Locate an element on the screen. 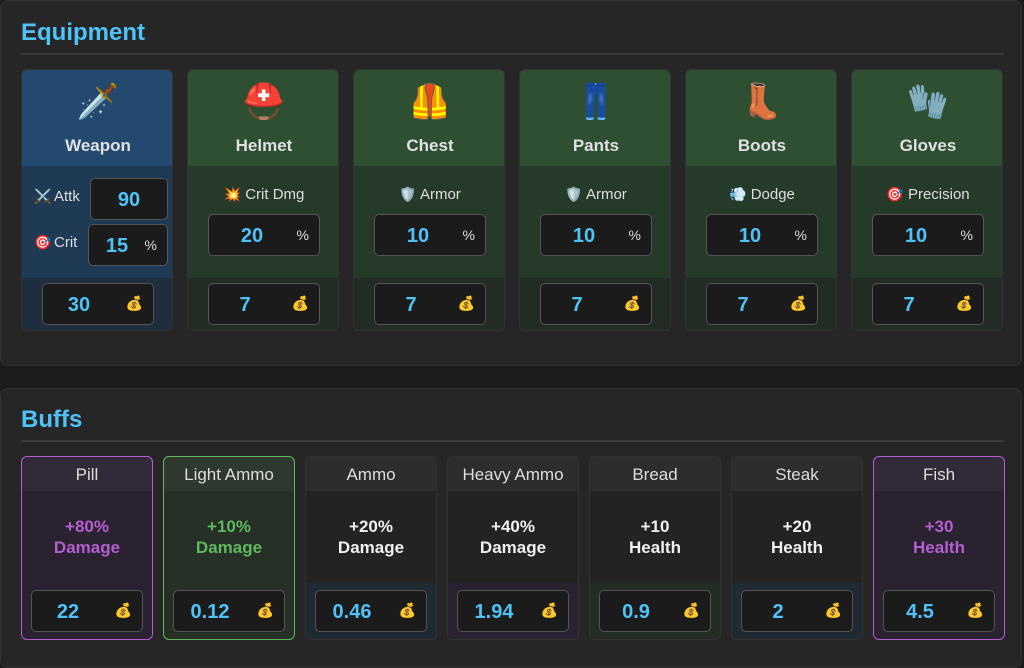 The height and width of the screenshot is (668, 1024). cost-box: 0.9 💰 is located at coordinates (655, 611).